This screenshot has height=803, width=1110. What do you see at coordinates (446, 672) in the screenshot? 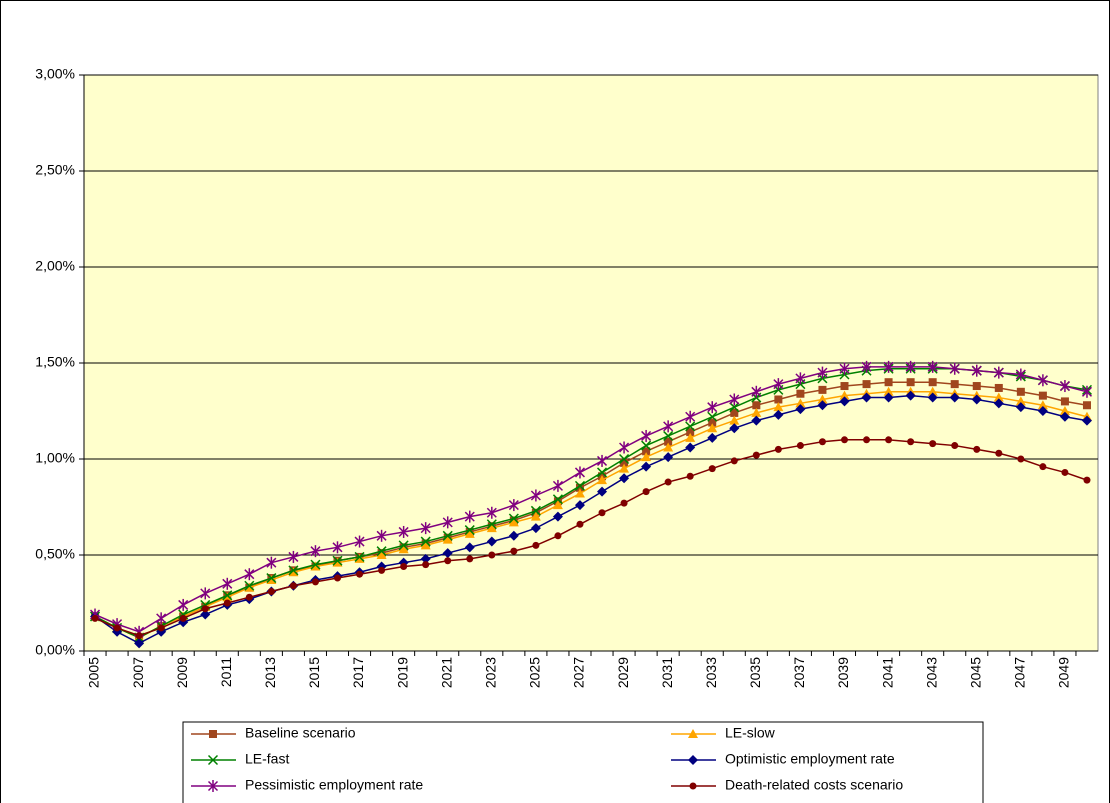
I see `x-tick-label: 2021` at bounding box center [446, 672].